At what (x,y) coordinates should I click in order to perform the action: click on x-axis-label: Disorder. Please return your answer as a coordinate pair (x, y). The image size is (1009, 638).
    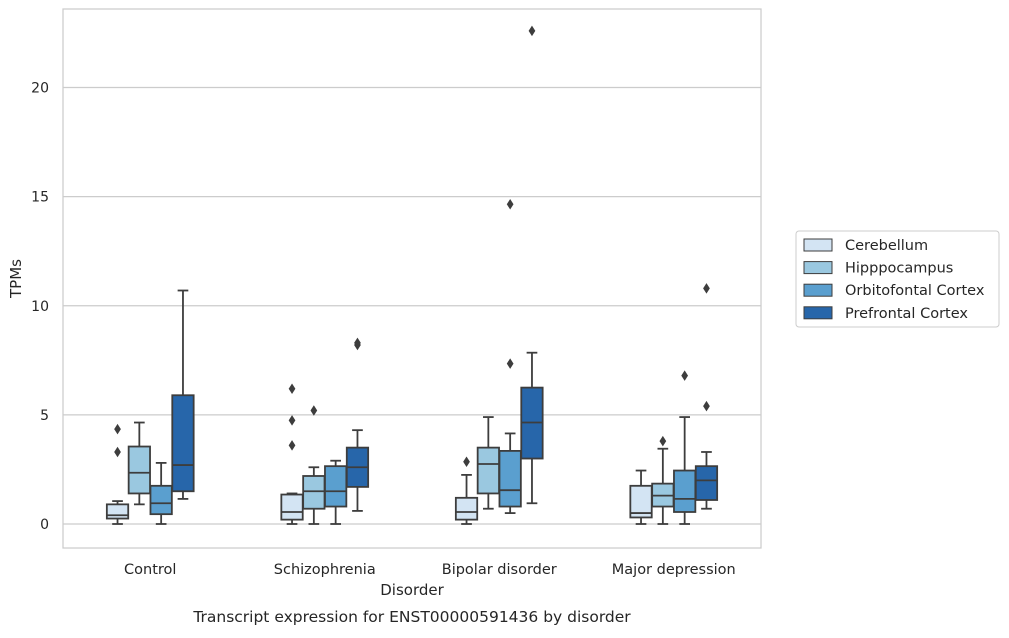
    Looking at the image, I should click on (412, 590).